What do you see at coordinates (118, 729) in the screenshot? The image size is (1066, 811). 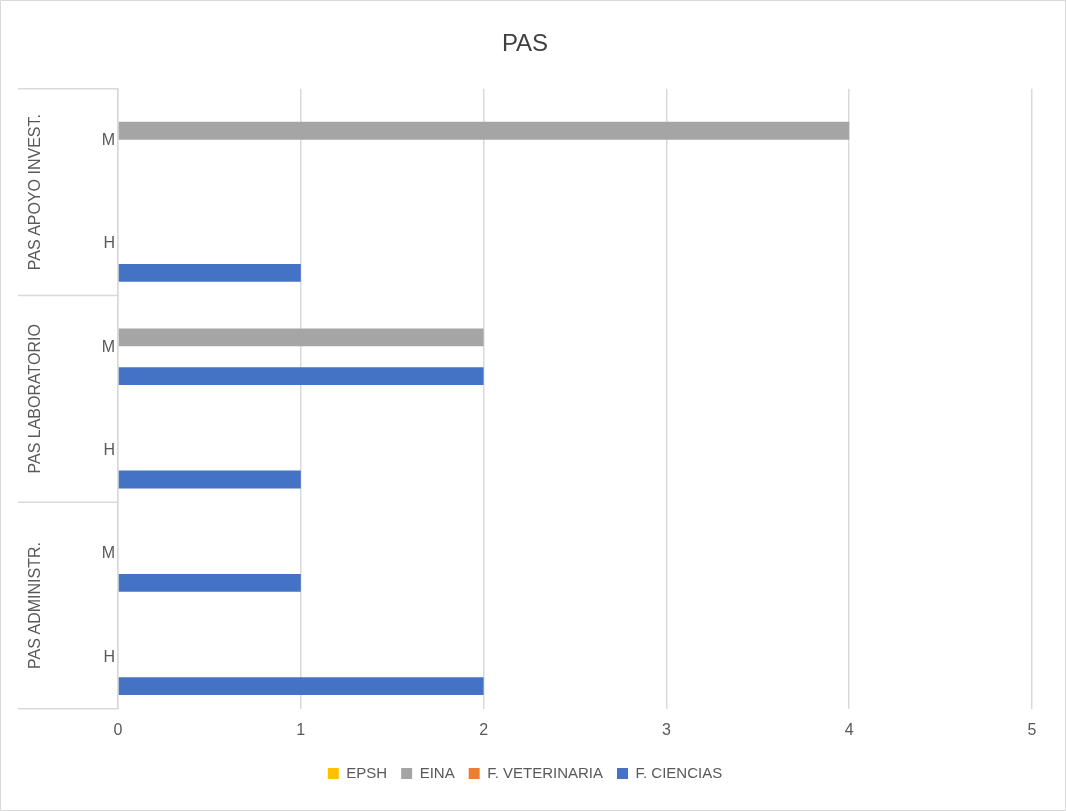 I see `x-tick-label: 0` at bounding box center [118, 729].